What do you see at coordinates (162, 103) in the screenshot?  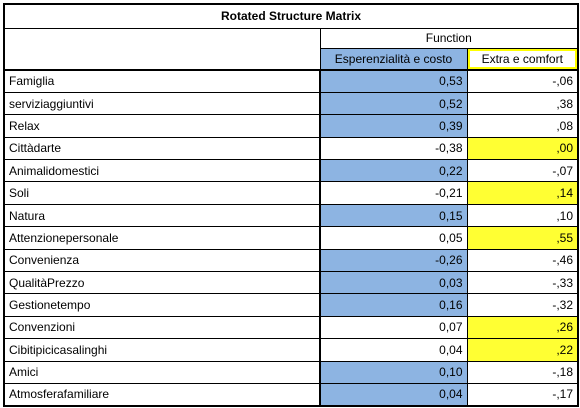 I see `row-label: serviziaggiuntivi` at bounding box center [162, 103].